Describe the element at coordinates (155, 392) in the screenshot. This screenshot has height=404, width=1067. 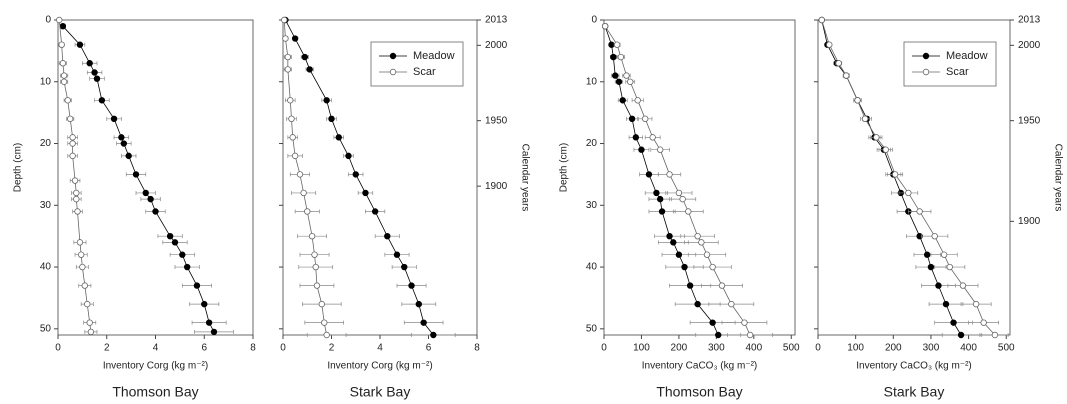
I see `panel-title: Thomson Bay` at that location.